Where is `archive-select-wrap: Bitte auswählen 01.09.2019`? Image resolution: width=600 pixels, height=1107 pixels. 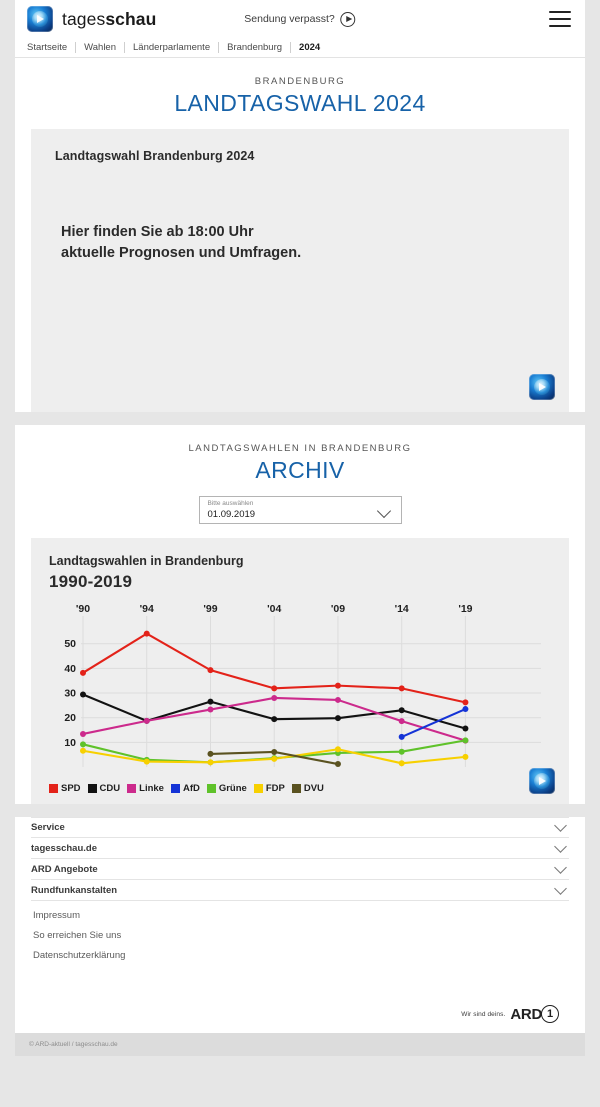
archive-select-wrap: Bitte auswählen 01.09.2019 is located at coordinates (300, 517).